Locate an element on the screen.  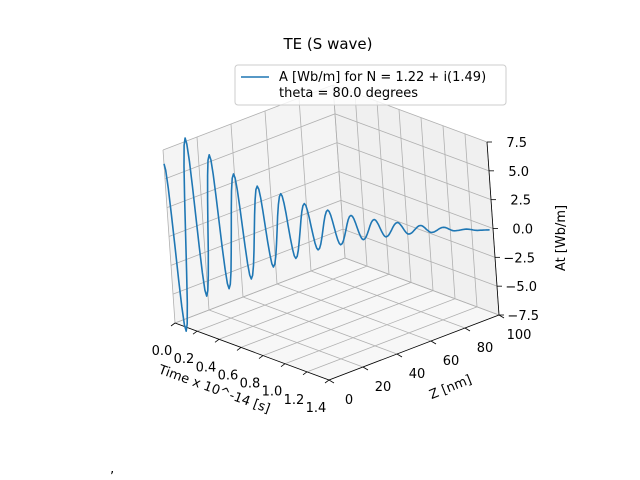
x-tick-label: 1.4 is located at coordinates (316, 408).